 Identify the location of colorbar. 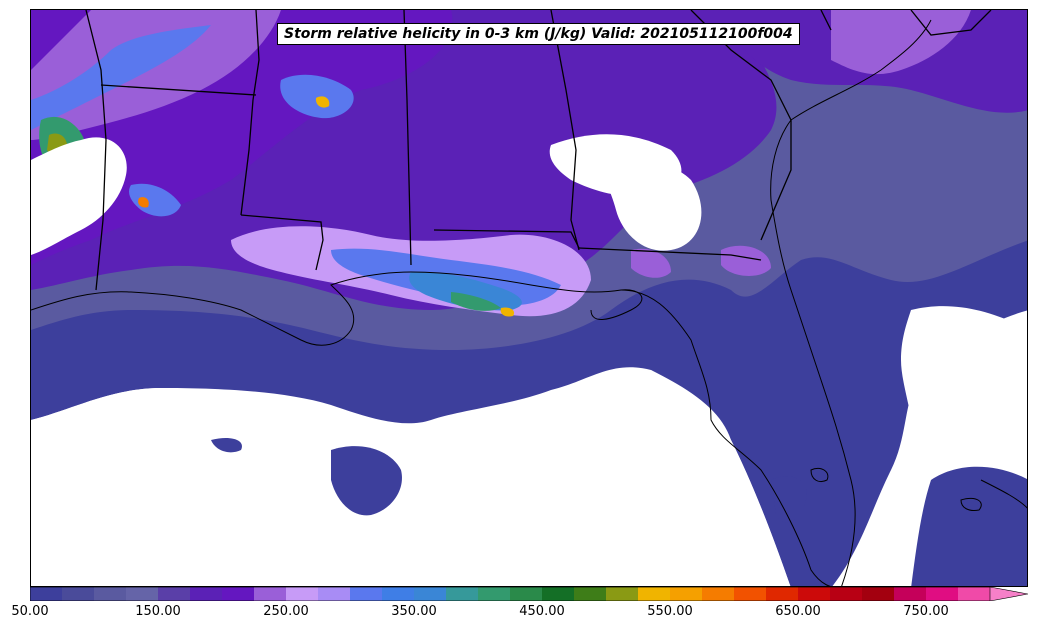
(529, 594).